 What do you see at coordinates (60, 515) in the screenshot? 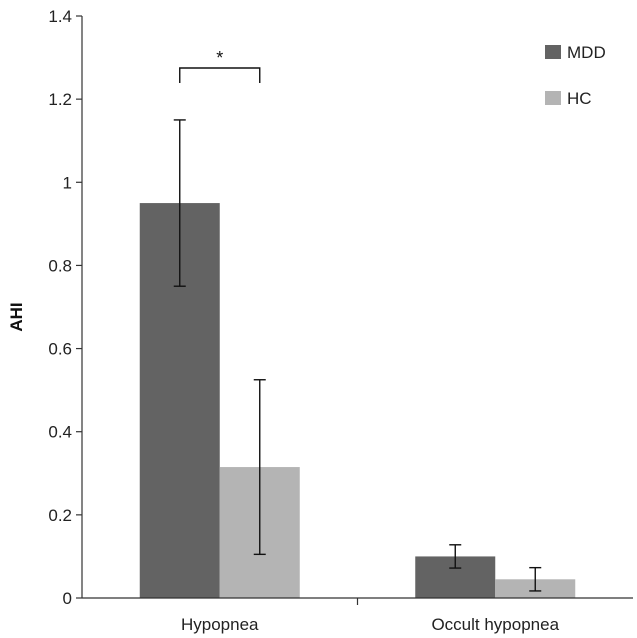
I see `y-tick-label: 0.2` at bounding box center [60, 515].